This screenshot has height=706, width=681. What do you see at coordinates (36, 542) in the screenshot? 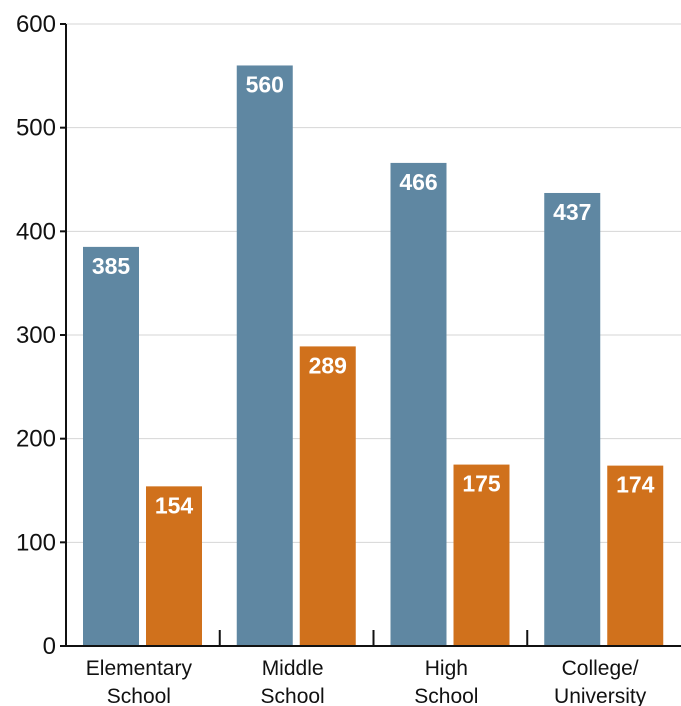
I see `y-tick-label: 100` at bounding box center [36, 542].